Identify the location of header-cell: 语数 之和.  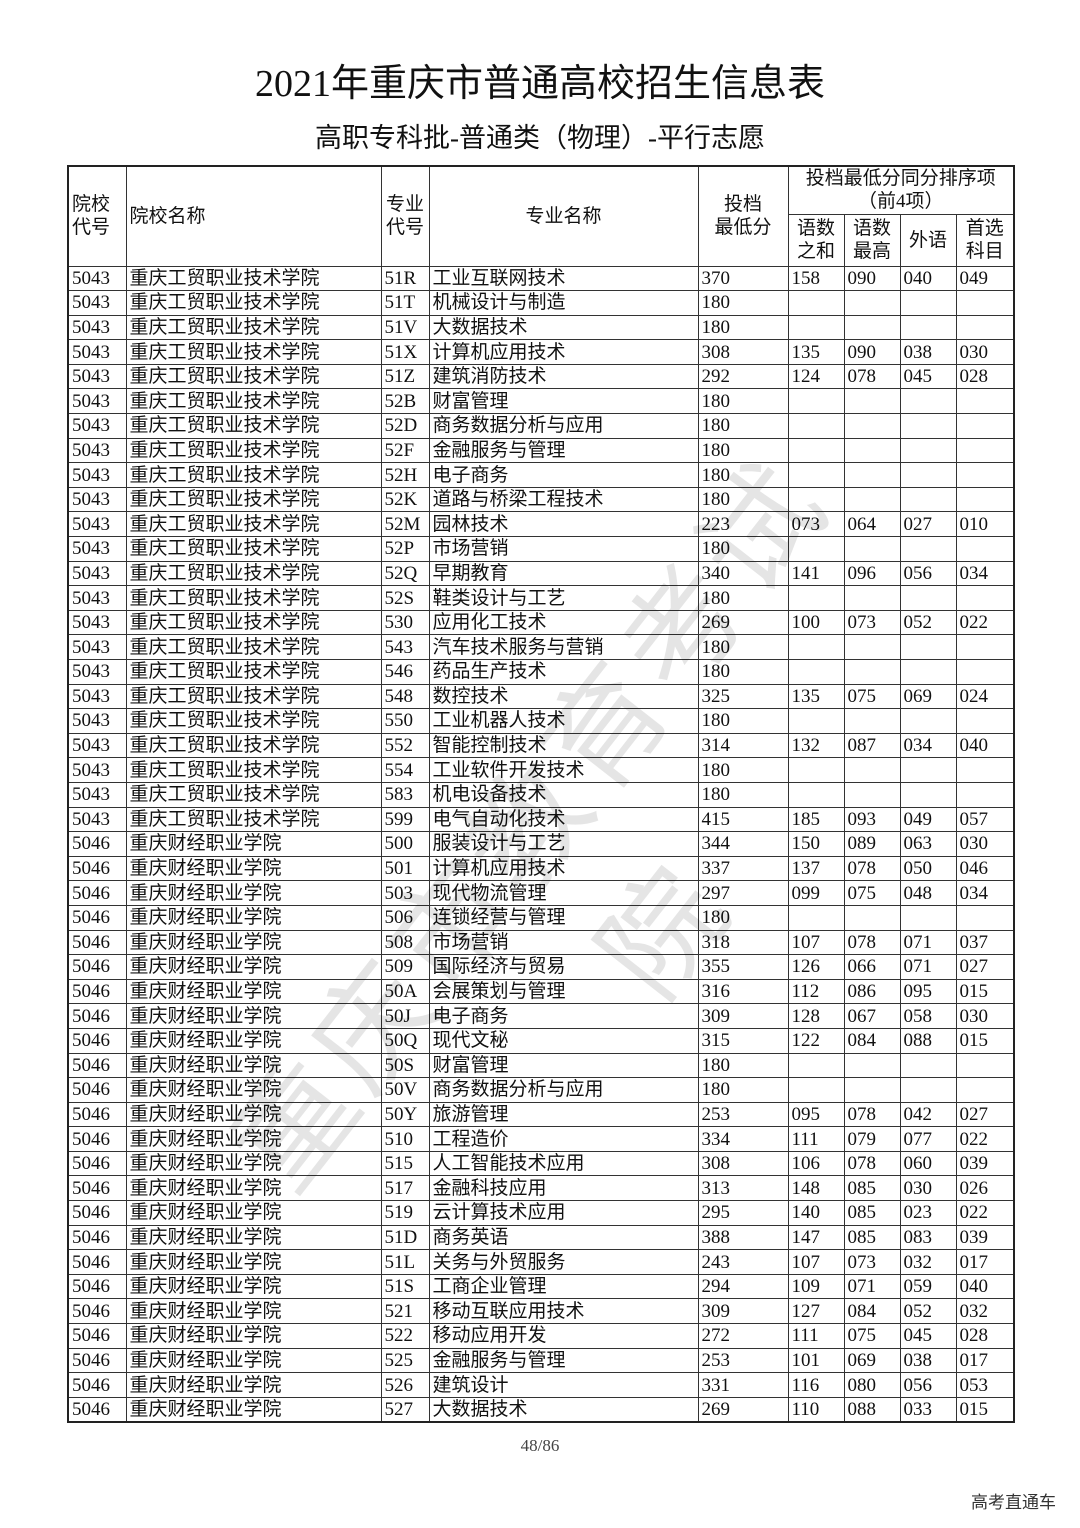
(816, 240).